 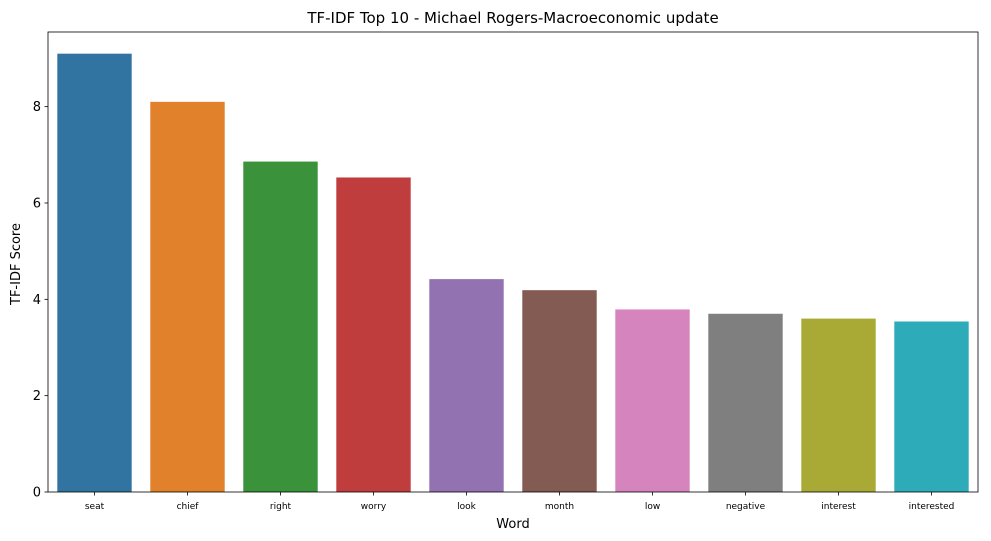 What do you see at coordinates (187, 297) in the screenshot?
I see `bar-chief` at bounding box center [187, 297].